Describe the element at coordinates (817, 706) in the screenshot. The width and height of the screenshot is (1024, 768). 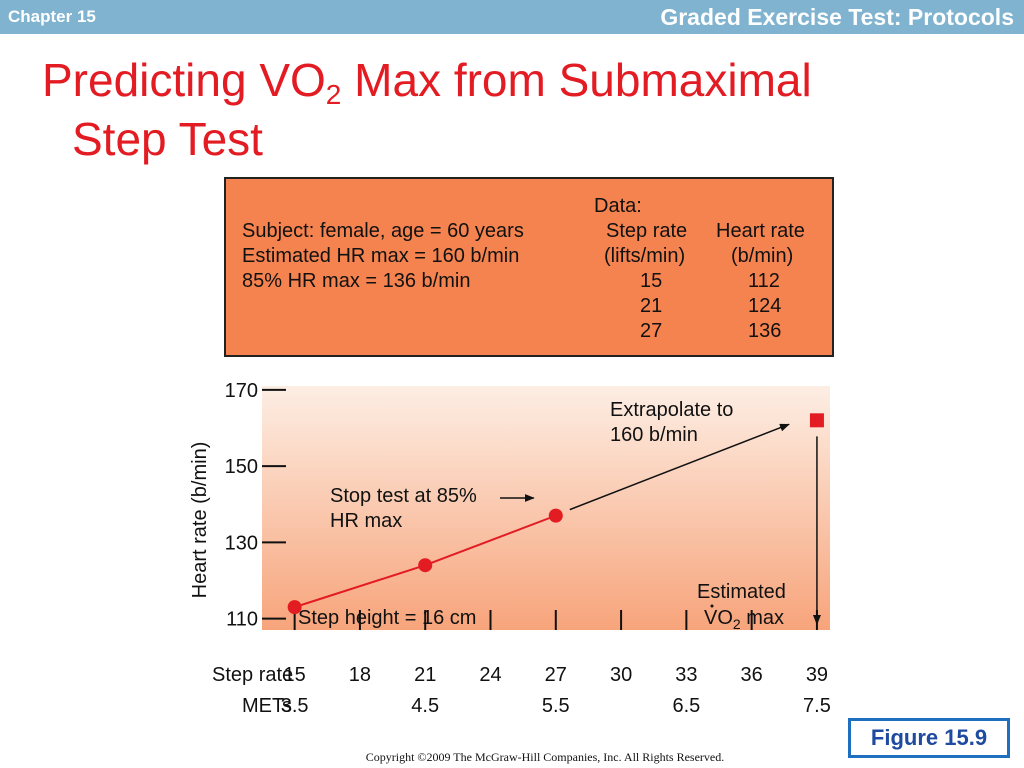
I see `mets-label-7.5: 7.5` at that location.